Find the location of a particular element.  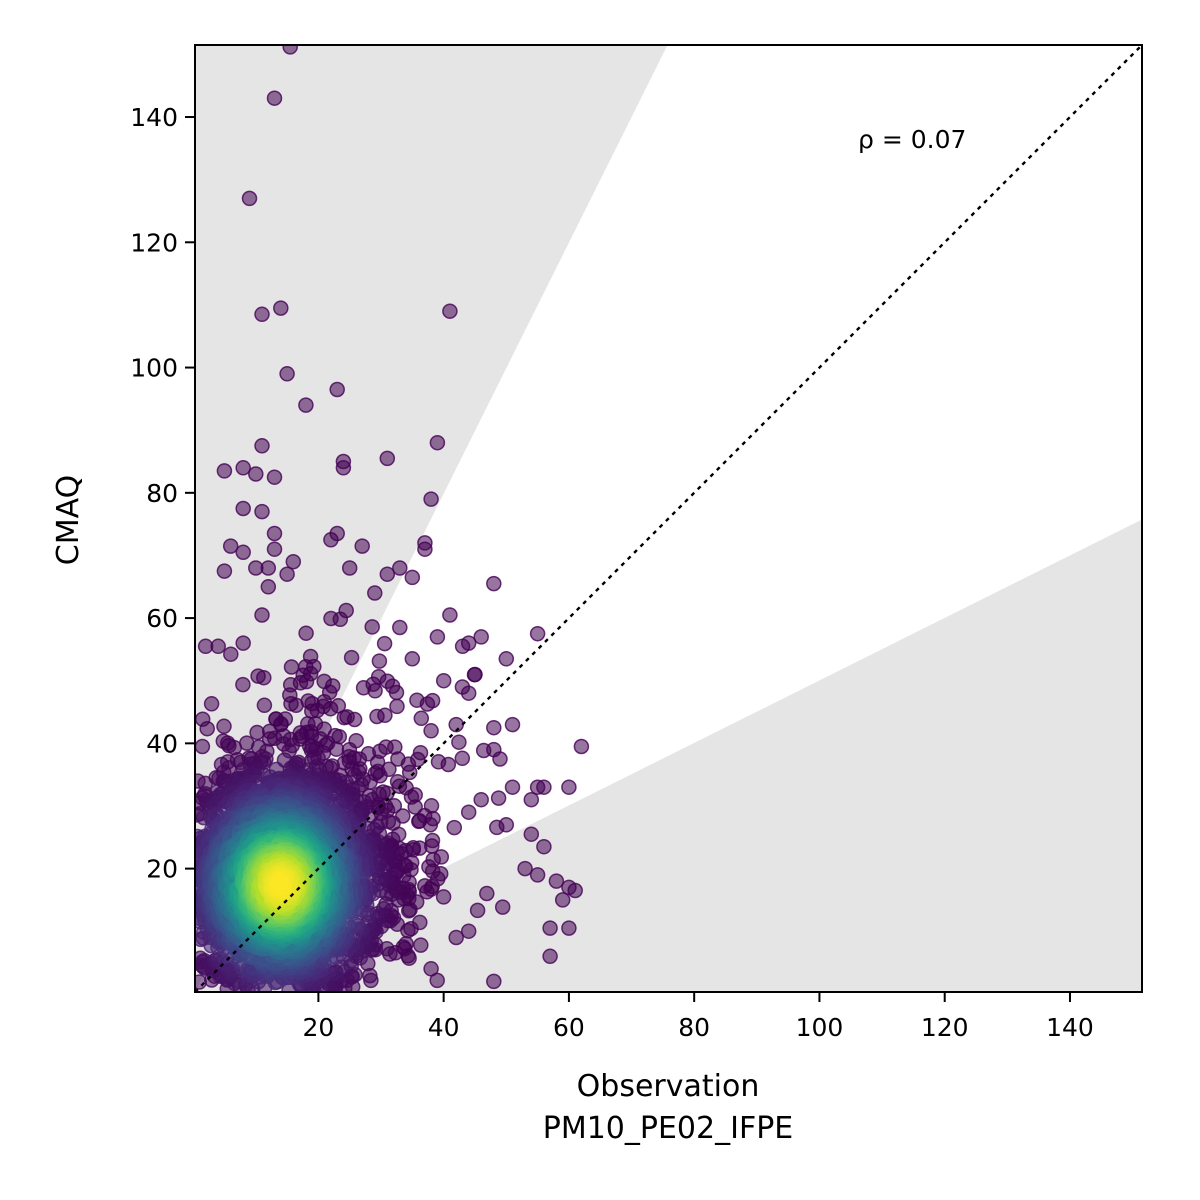

x-tick-label: 140 is located at coordinates (1070, 1027).